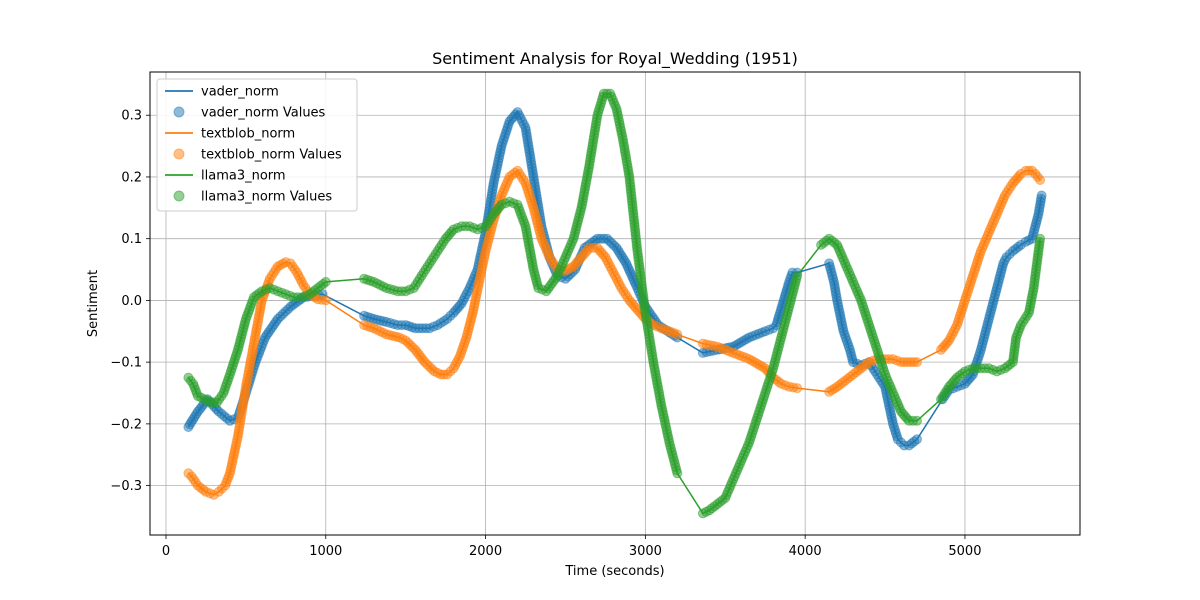  I want to click on legend-label: llama3_norm, so click(243, 176).